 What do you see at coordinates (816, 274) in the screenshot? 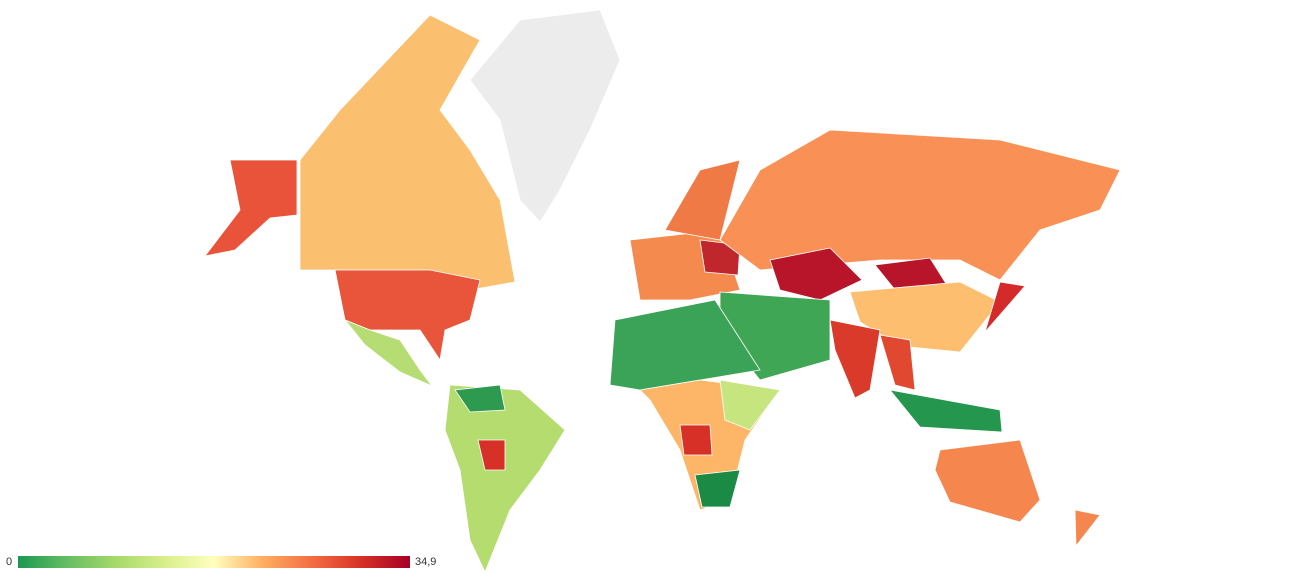
I see `kazakhstan` at bounding box center [816, 274].